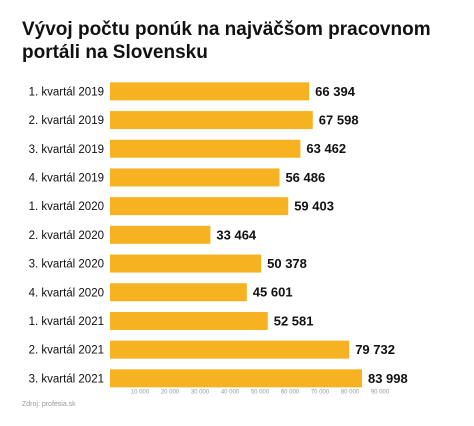  Describe the element at coordinates (66, 351) in the screenshot. I see `y-tick-label: 2. kvartál 2021` at that location.